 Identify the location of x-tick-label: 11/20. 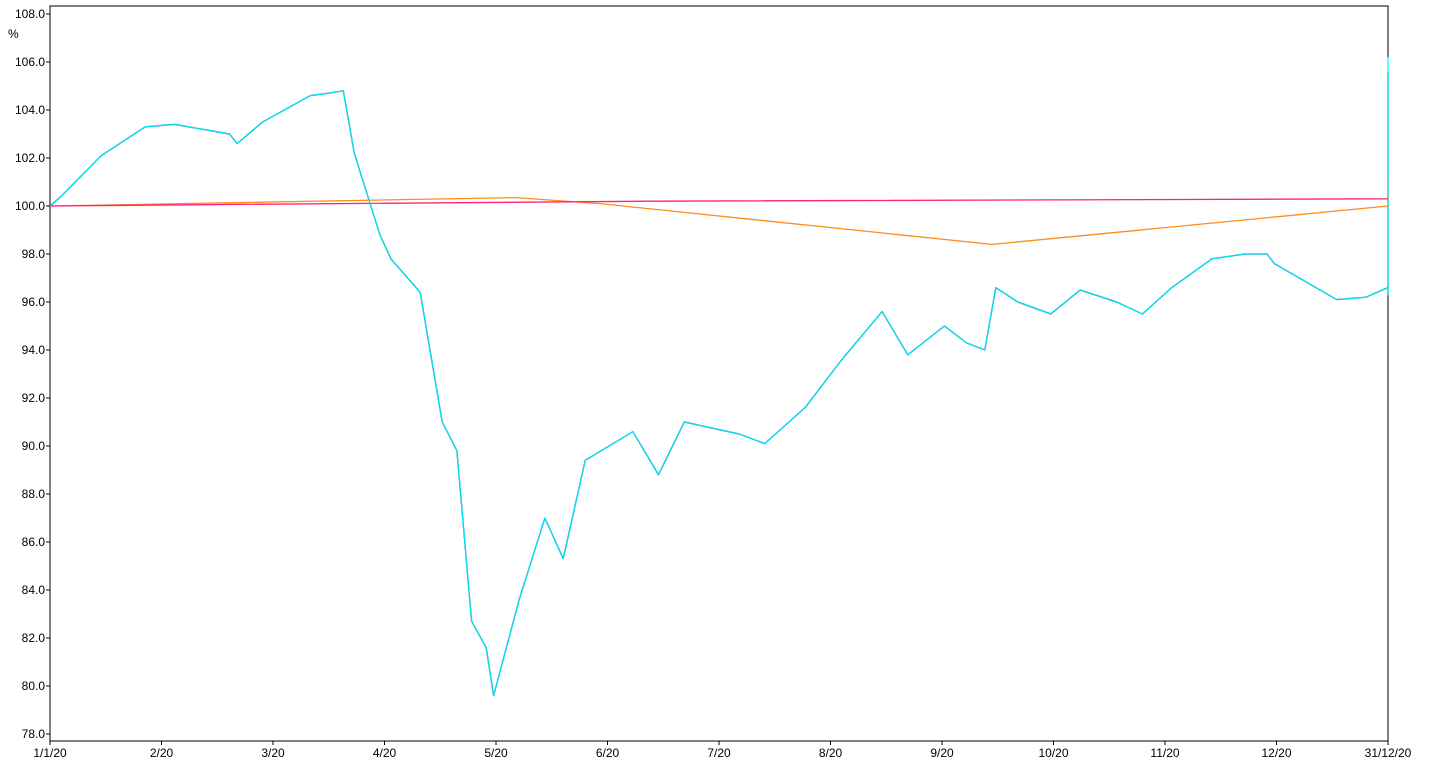
(1164, 753).